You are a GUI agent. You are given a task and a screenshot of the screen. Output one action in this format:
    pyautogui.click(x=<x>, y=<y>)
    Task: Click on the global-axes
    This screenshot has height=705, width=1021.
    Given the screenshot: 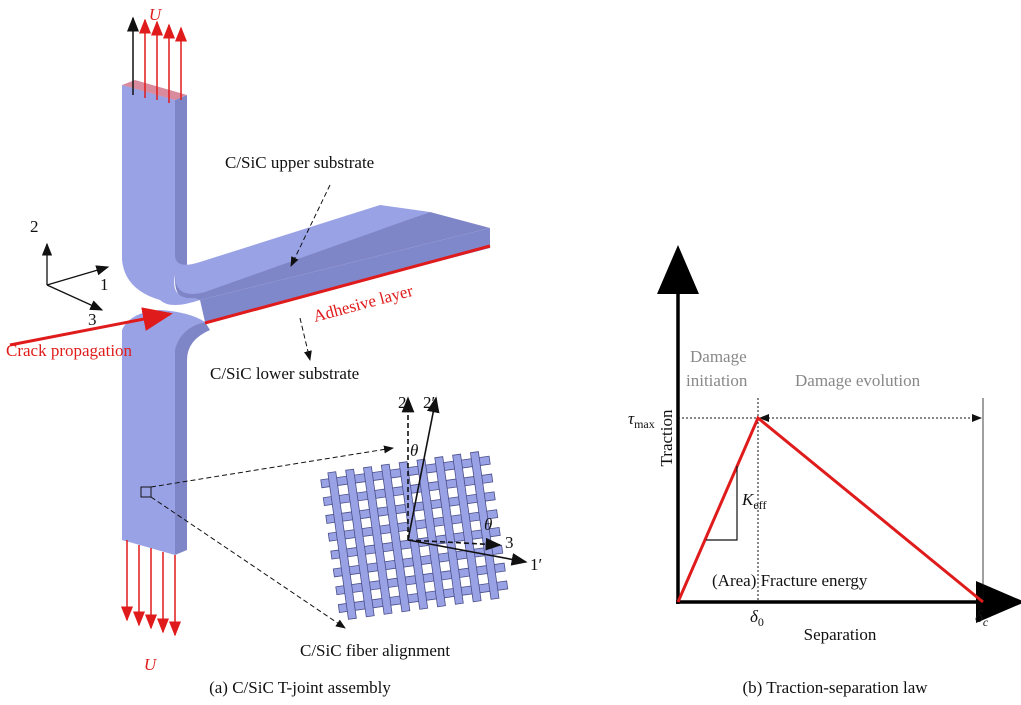 What is the action you would take?
    pyautogui.click(x=75, y=276)
    